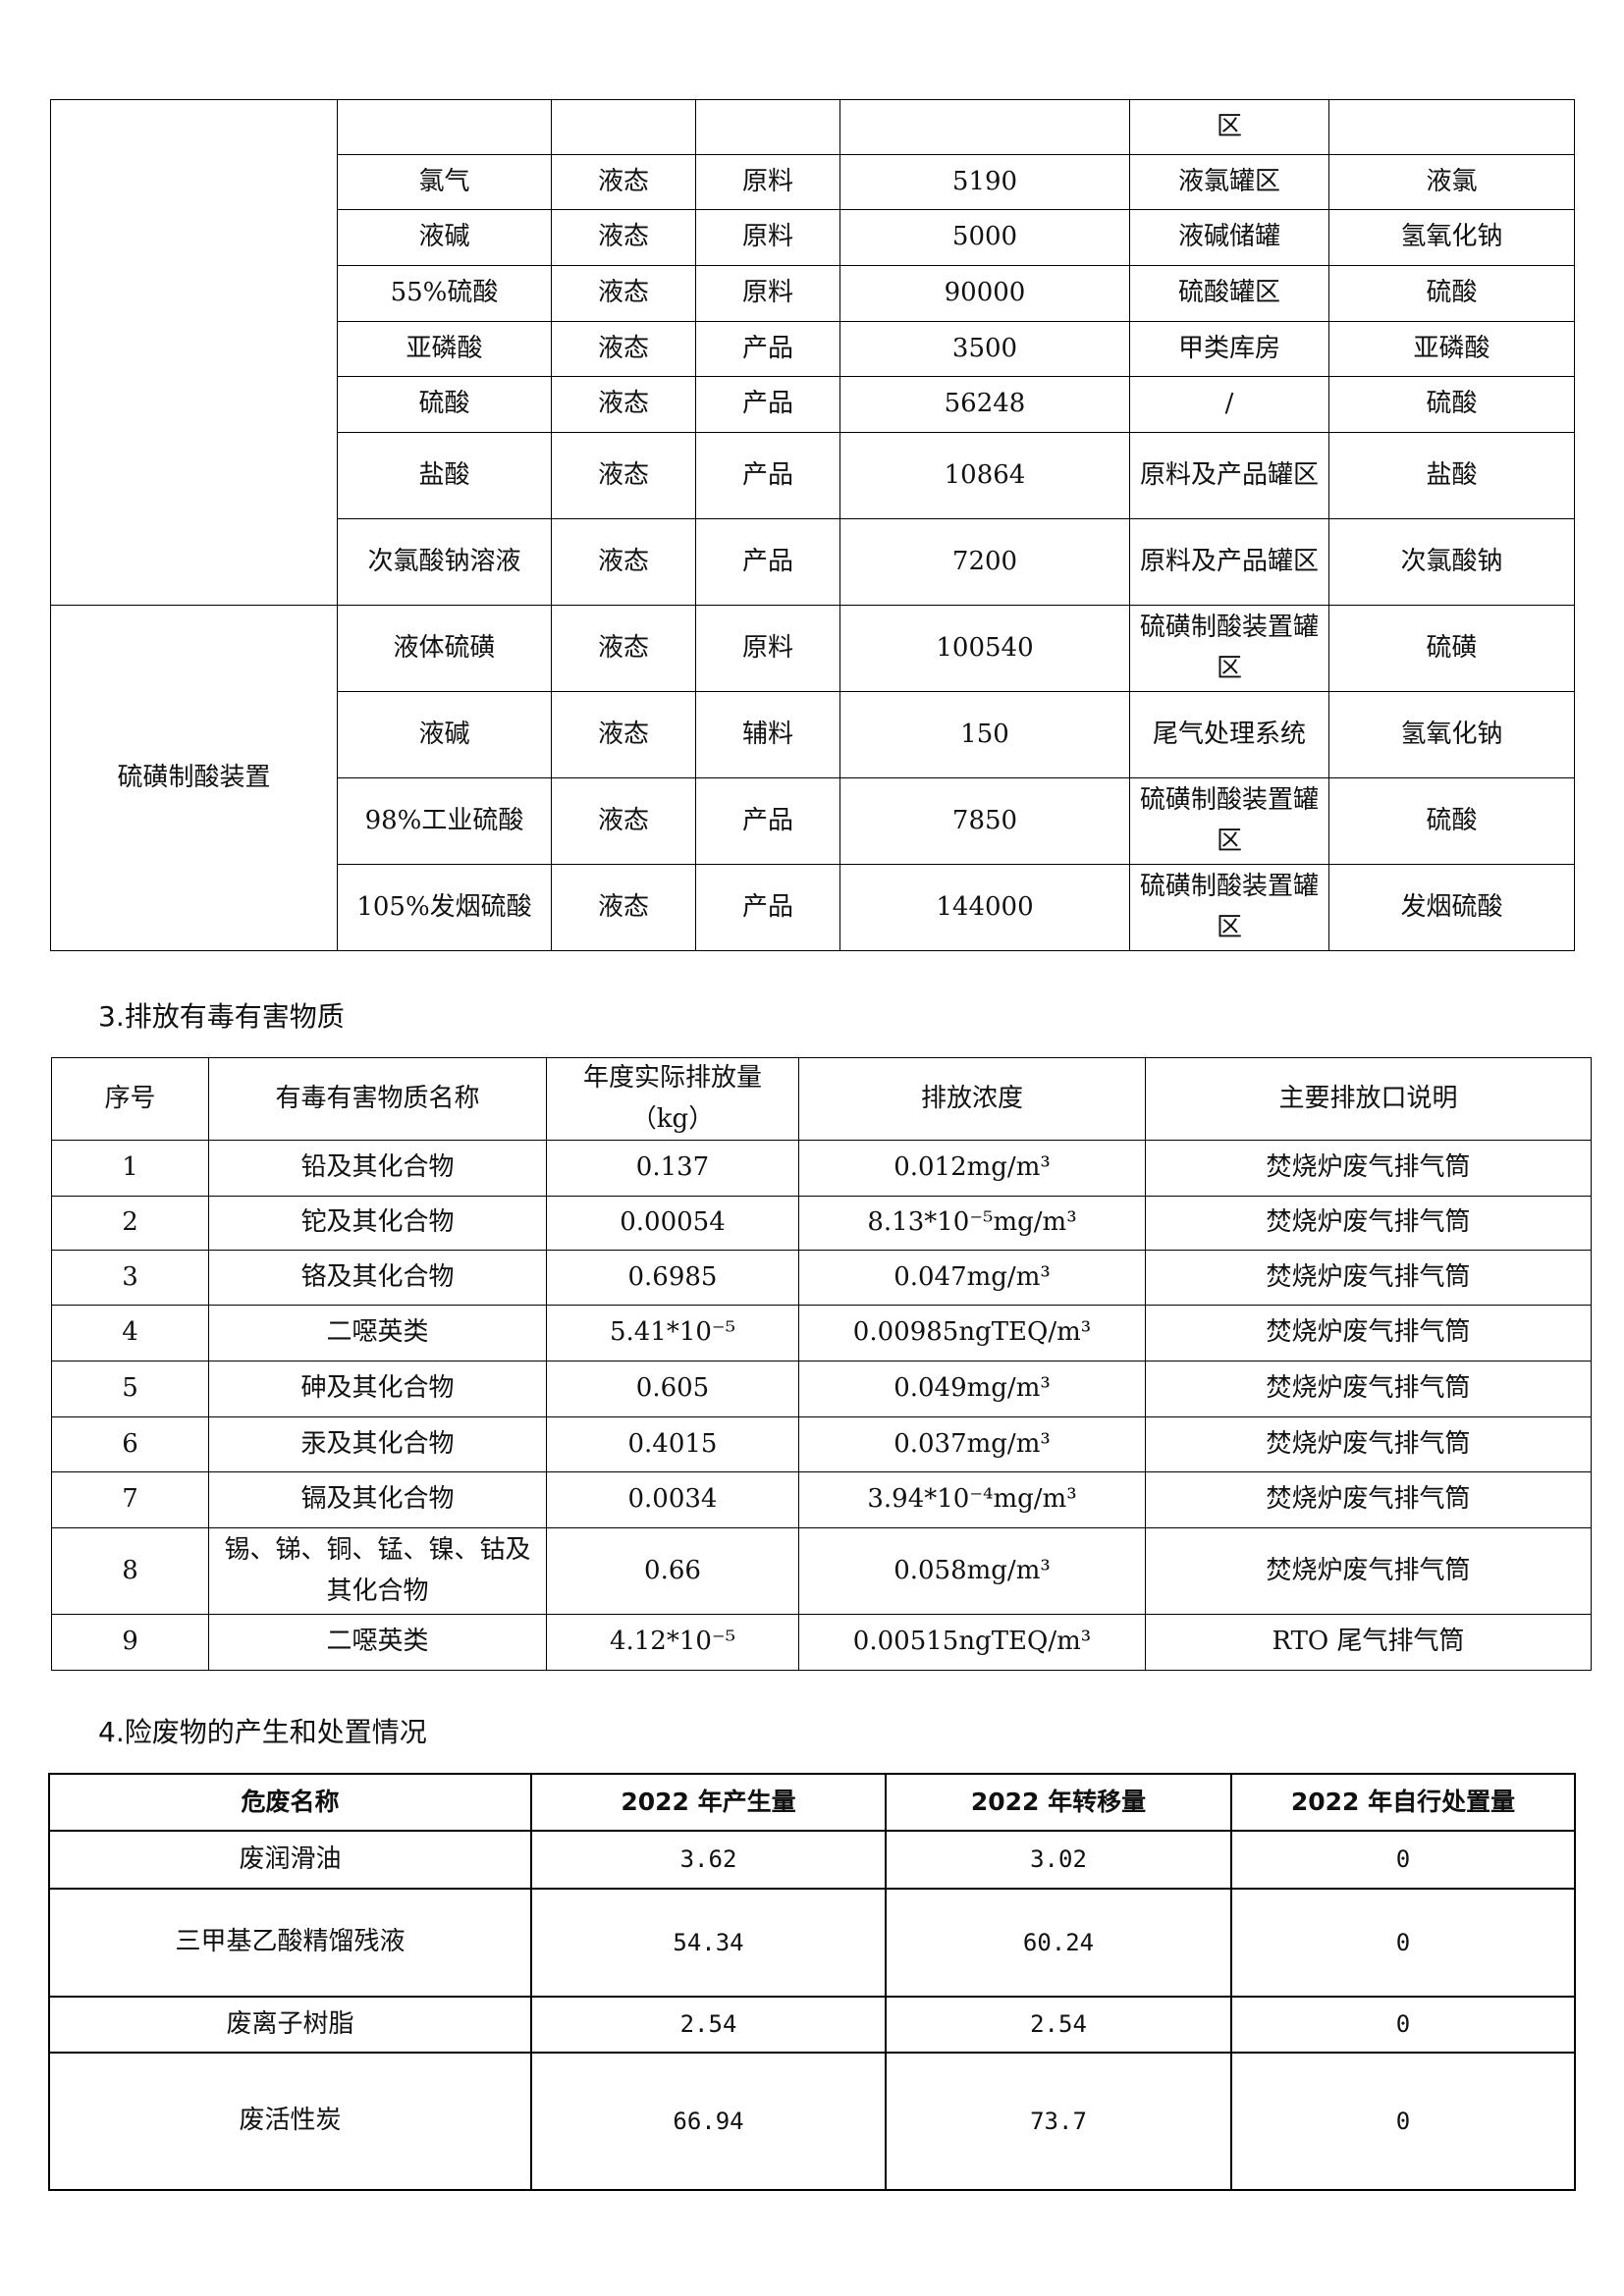 This screenshot has height=2296, width=1624. Describe the element at coordinates (821, 1572) in the screenshot. I see `table-row: 8 锡、锑、铜、锰、镍、钴及其化合物 0.66 0.058mg/m³ 焚烧炉废气排气筒` at that location.